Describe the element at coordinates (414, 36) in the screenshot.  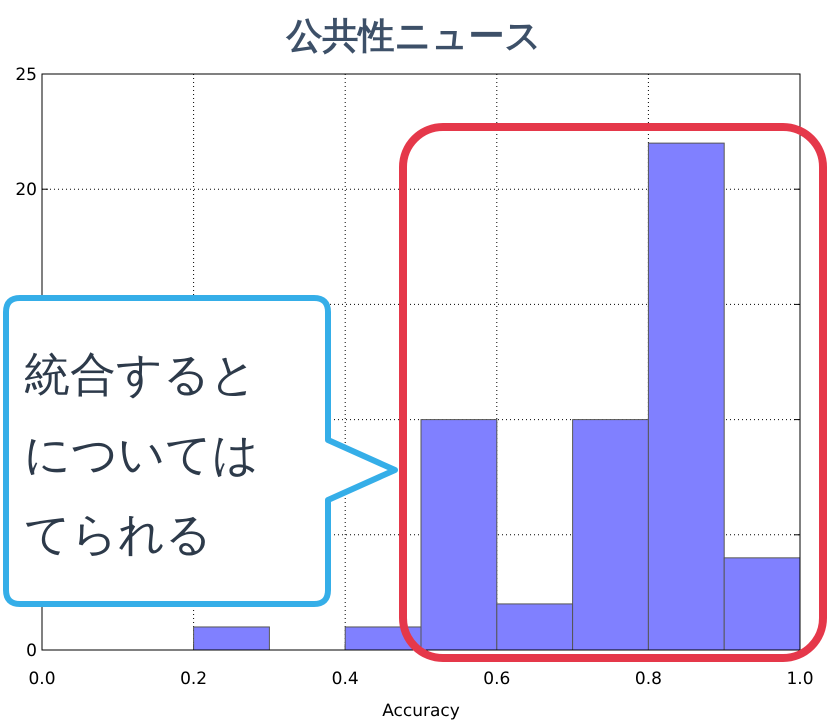
I see `chart-title: 公共性ニュース` at that location.